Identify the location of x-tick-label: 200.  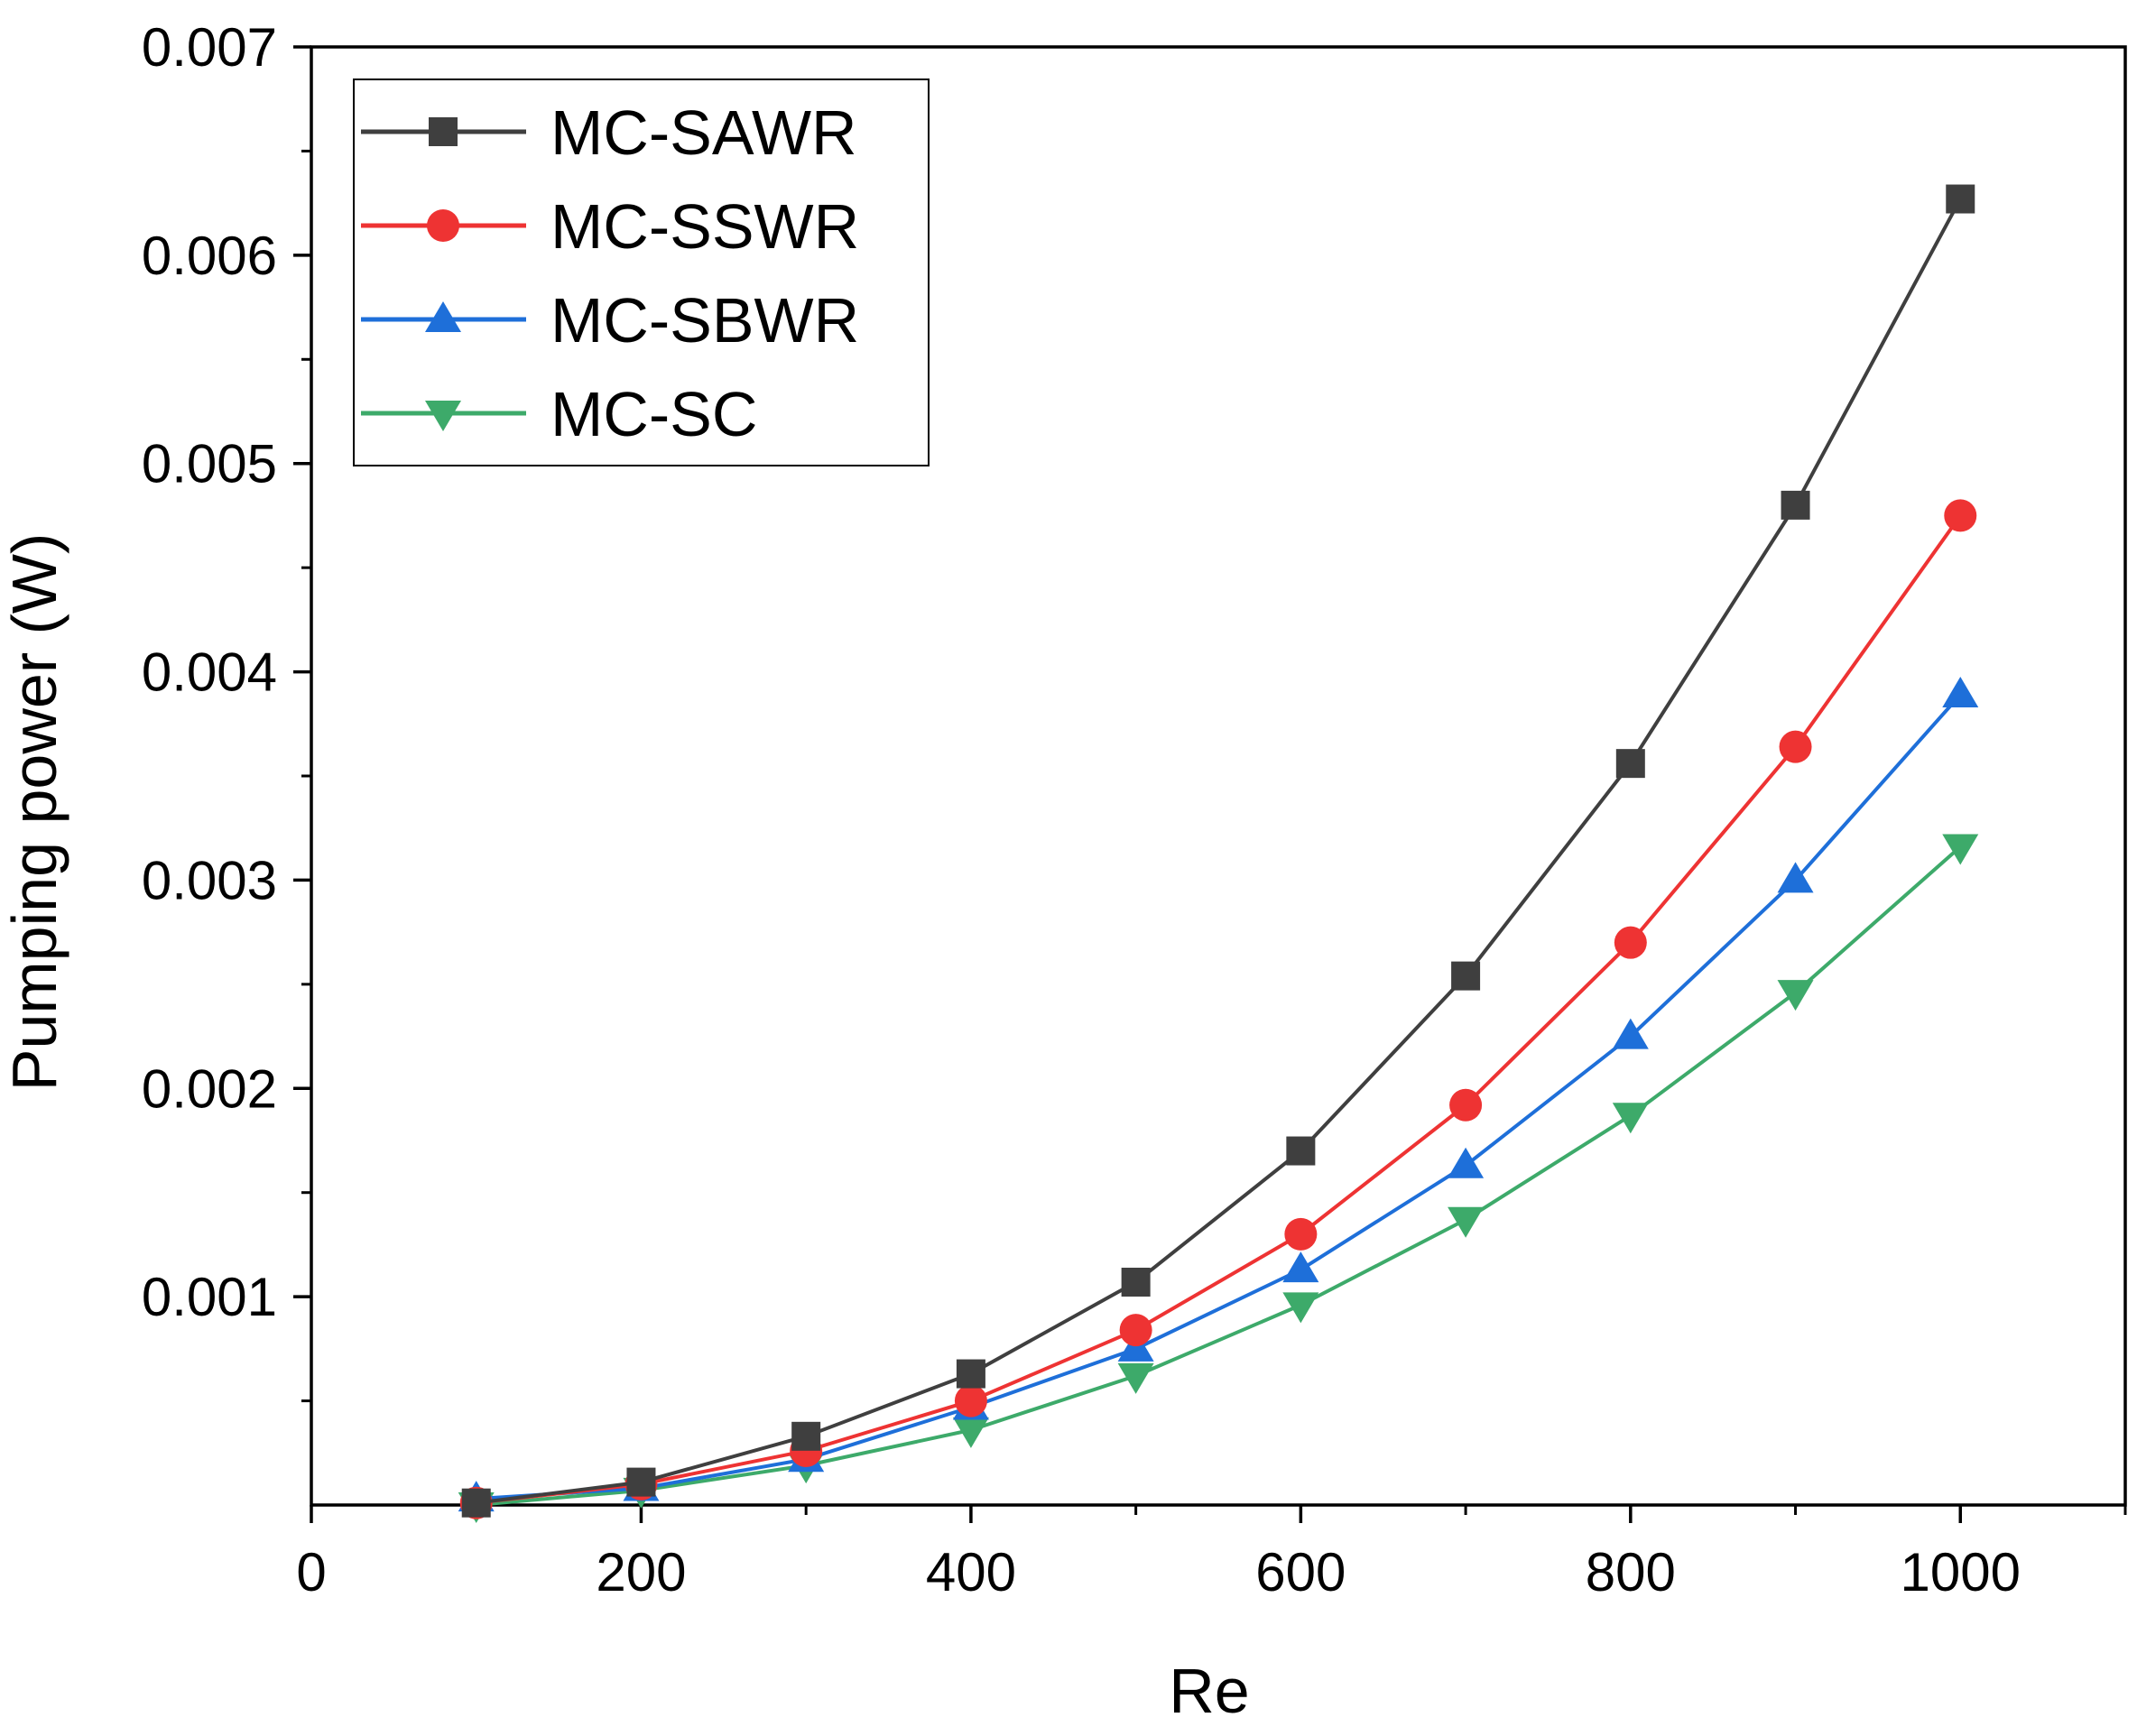
(641, 1572).